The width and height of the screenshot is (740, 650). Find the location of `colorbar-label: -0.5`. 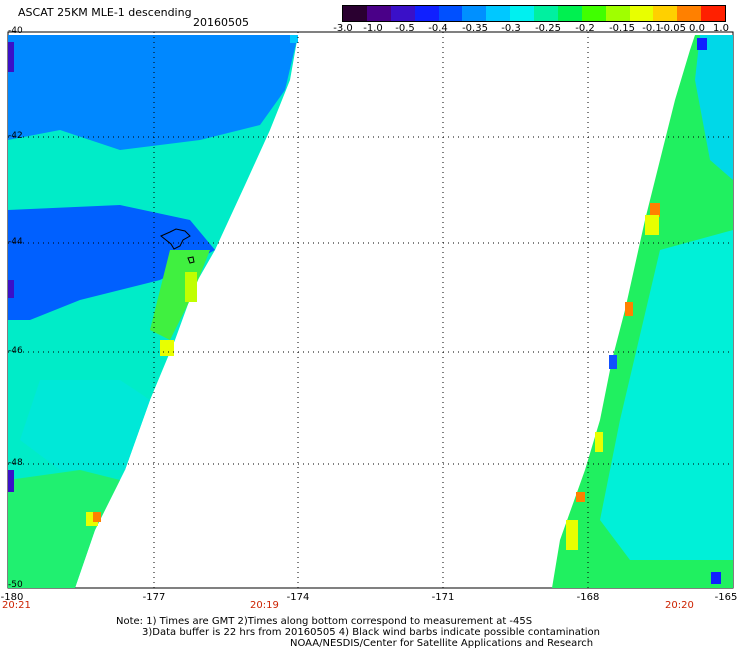

colorbar-label: -0.5 is located at coordinates (405, 28).